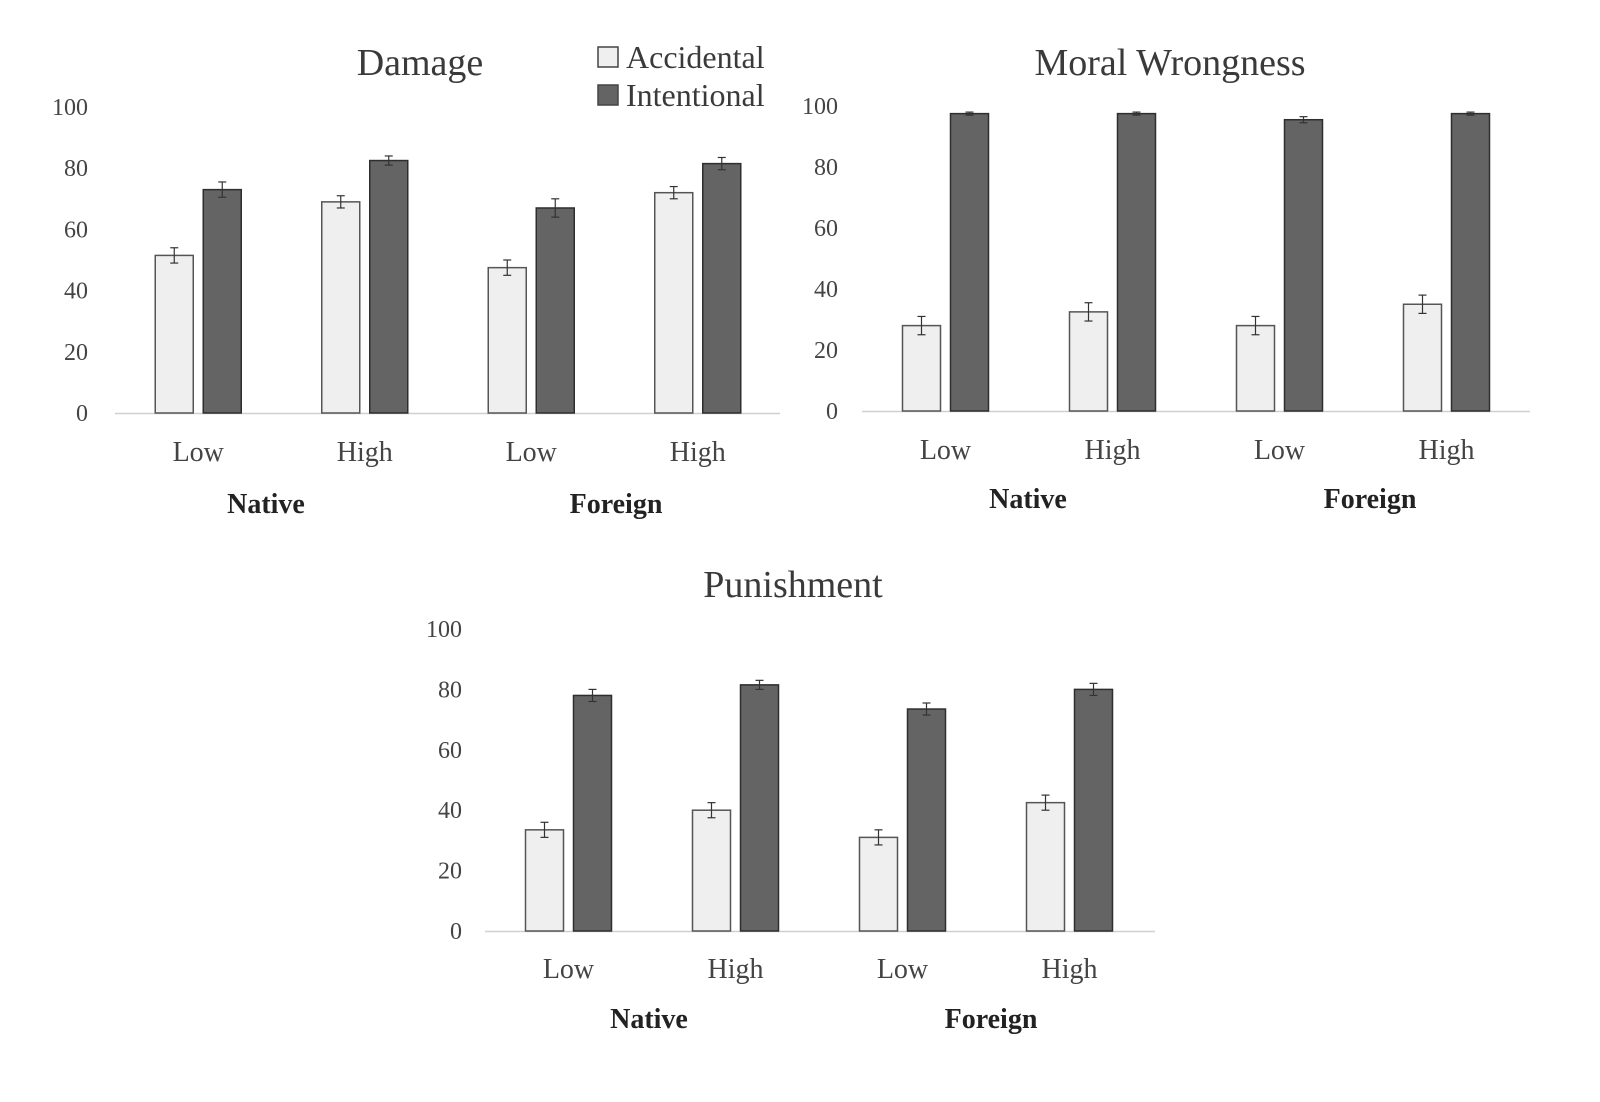 The image size is (1600, 1102). What do you see at coordinates (608, 57) in the screenshot?
I see `legend-swatch-accidental` at bounding box center [608, 57].